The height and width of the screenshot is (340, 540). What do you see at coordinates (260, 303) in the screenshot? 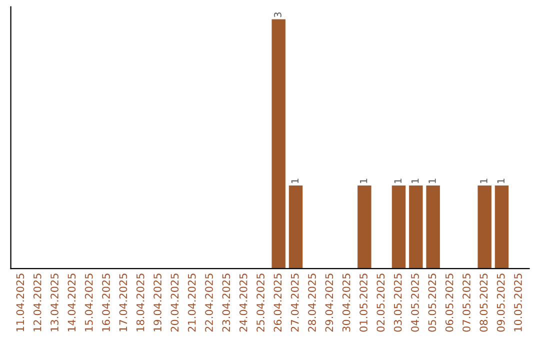
I see `x-tick-label: 25.04.2025` at bounding box center [260, 303].